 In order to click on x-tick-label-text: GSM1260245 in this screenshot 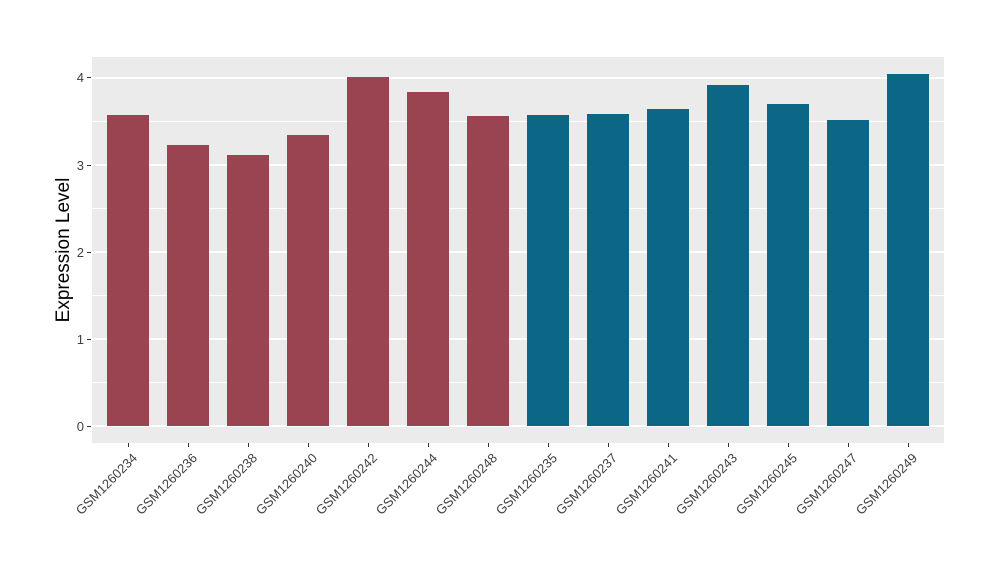, I will do `click(766, 484)`.